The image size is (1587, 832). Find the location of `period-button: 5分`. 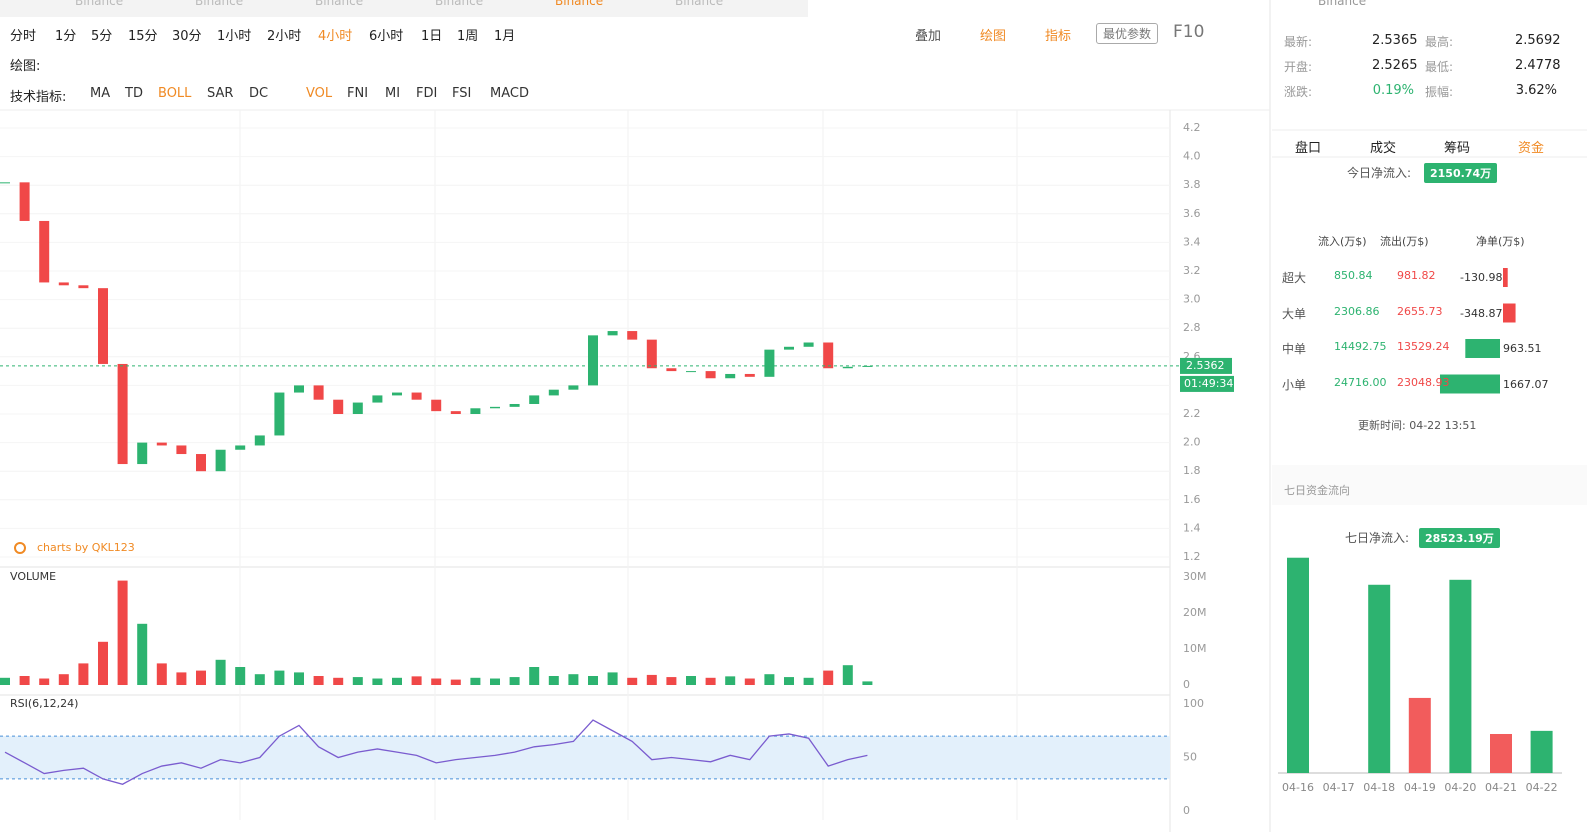

period-button: 5分 is located at coordinates (102, 36).